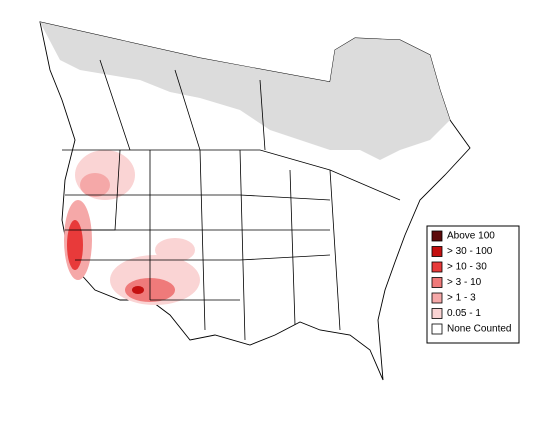 The image size is (553, 427). Describe the element at coordinates (479, 329) in the screenshot. I see `legend-label: None Counted` at that location.